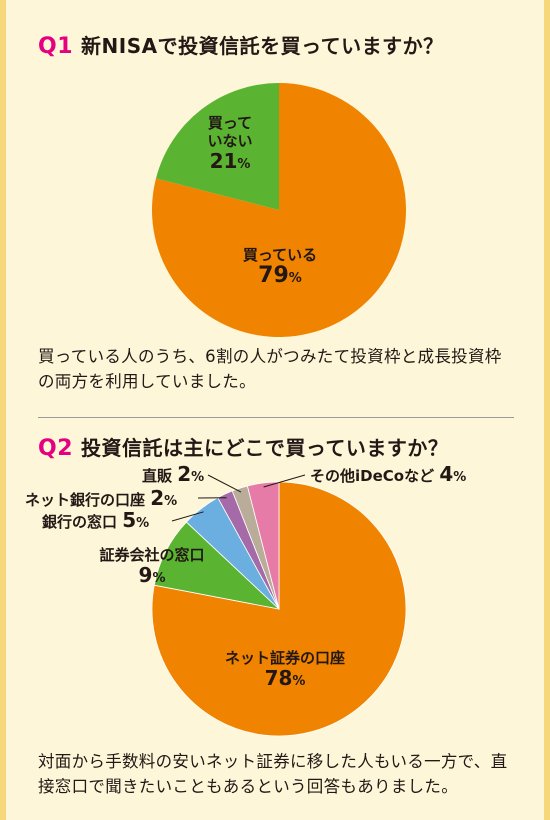 Image resolution: width=550 pixels, height=820 pixels. I want to click on q1-title: Q1 新NISAで投資信託を買っていますか？, so click(241, 44).